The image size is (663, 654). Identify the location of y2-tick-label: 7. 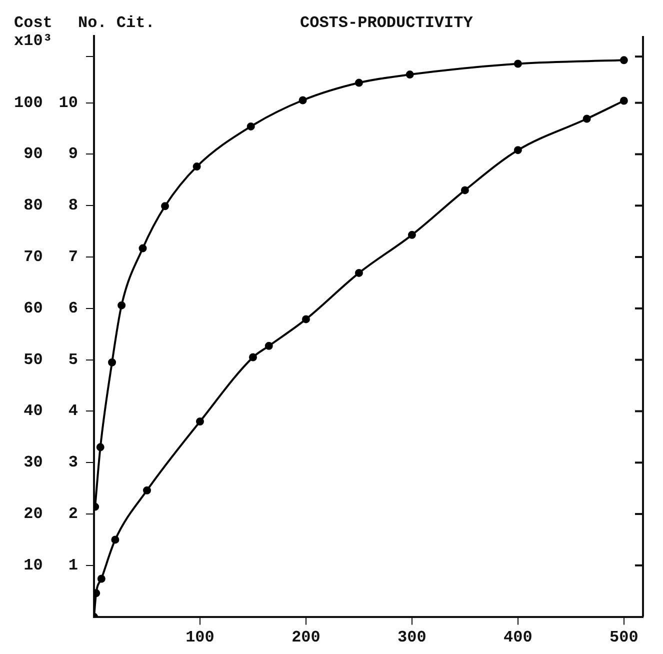
(73, 257).